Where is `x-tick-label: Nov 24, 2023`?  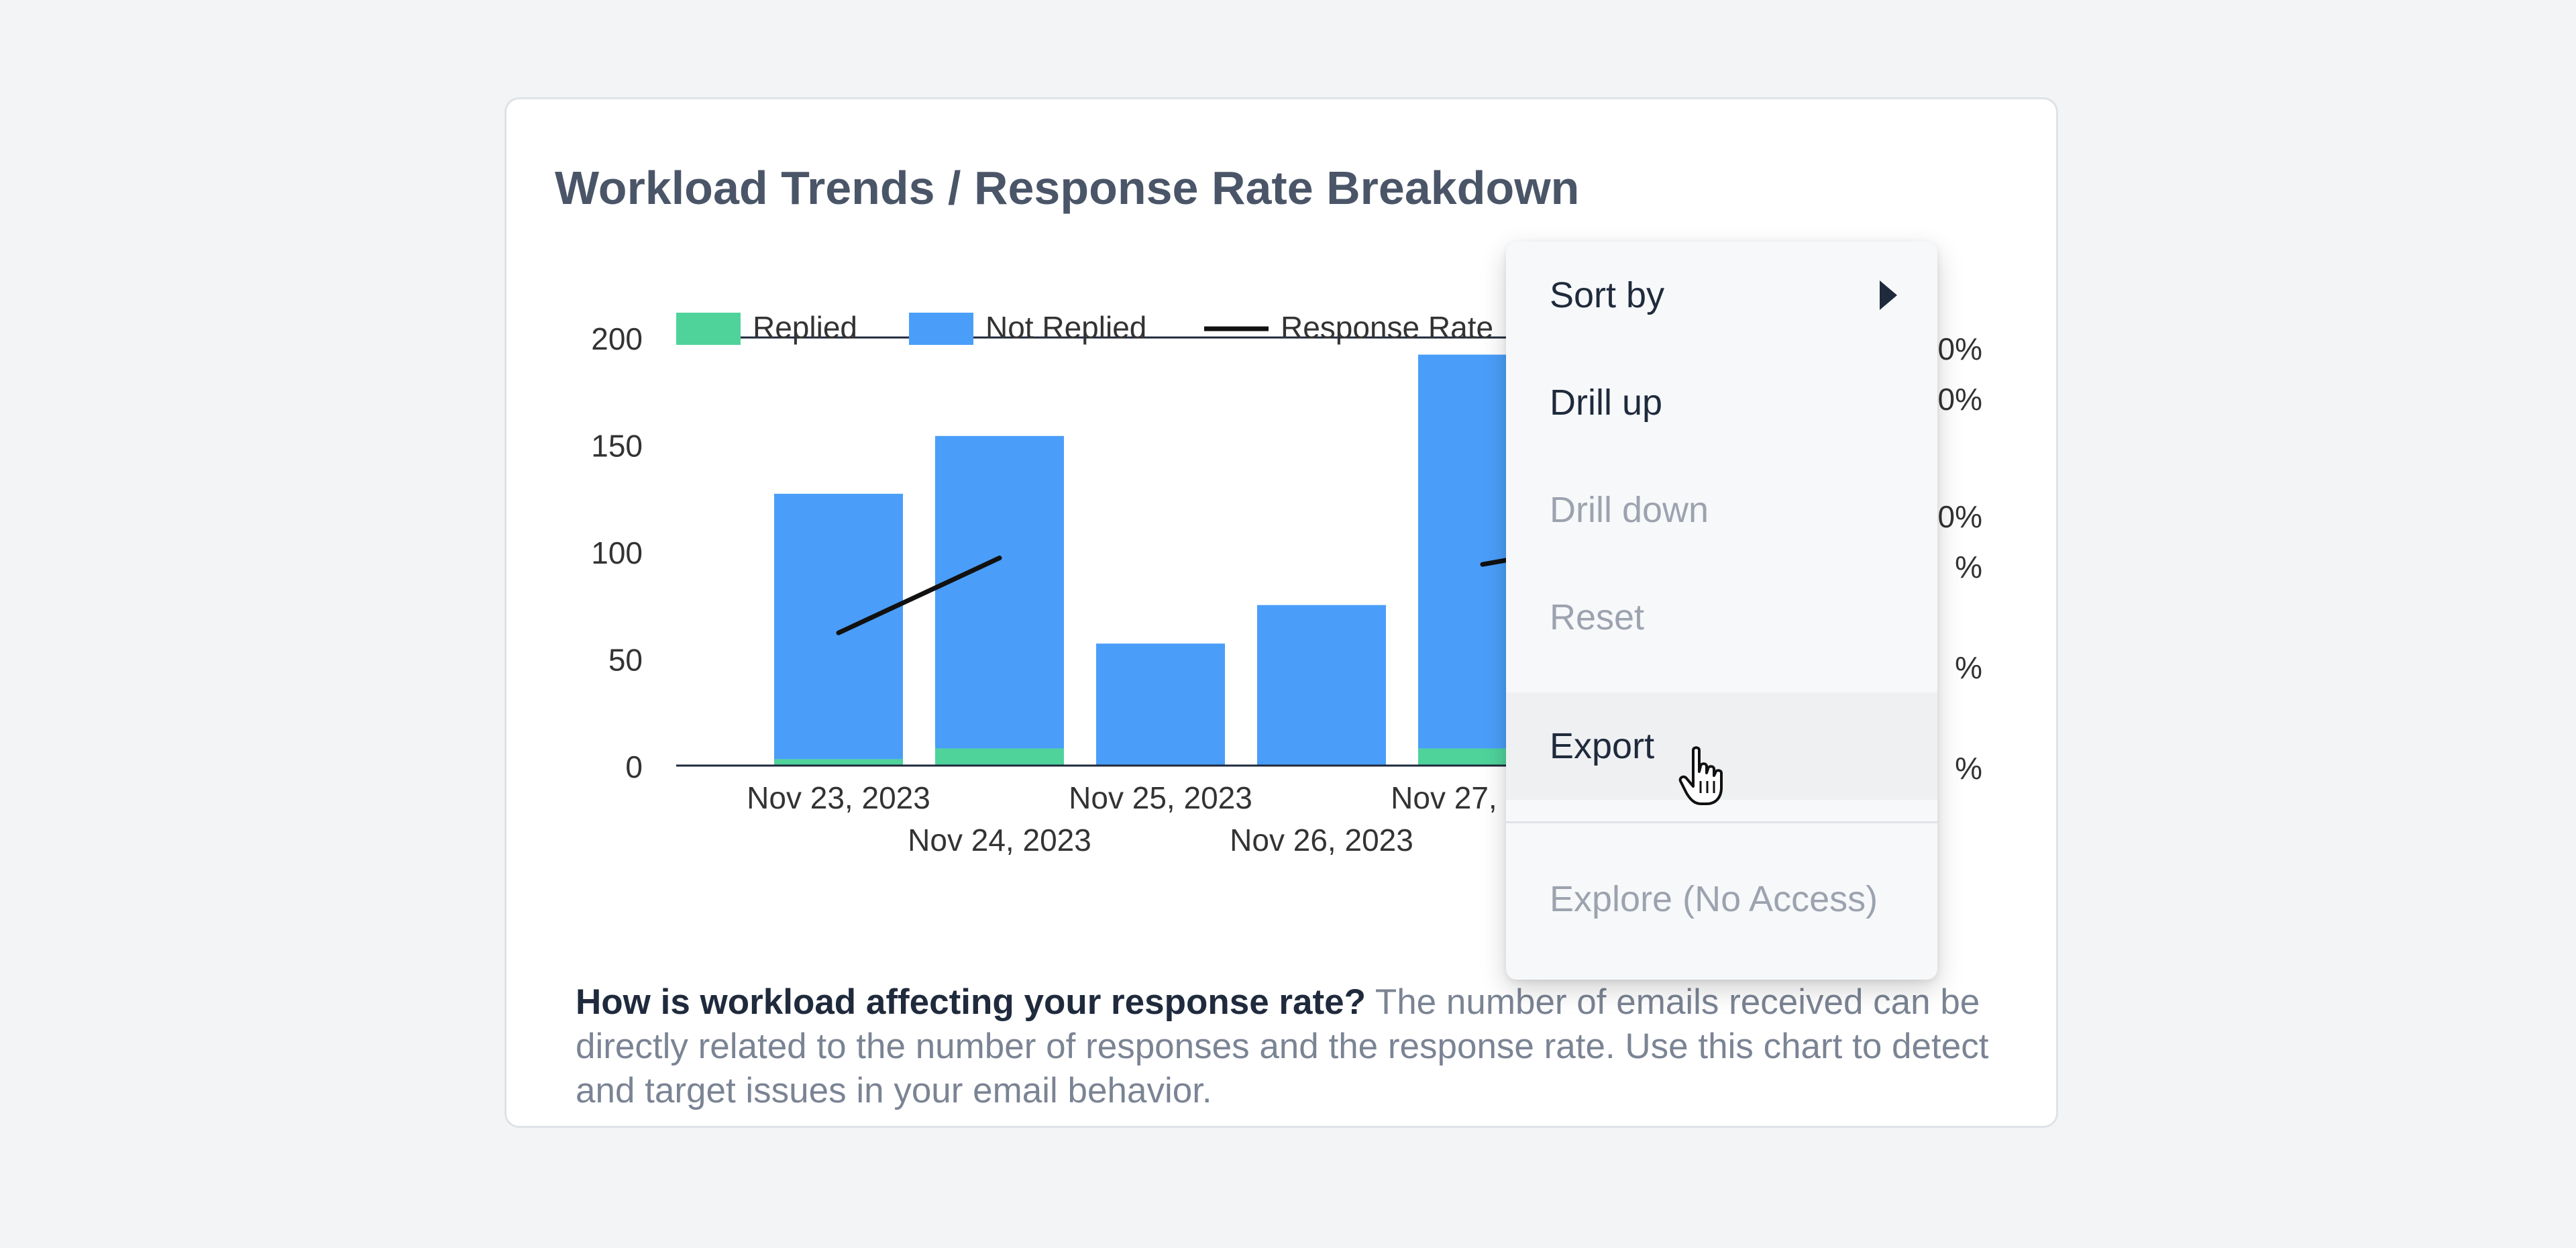
x-tick-label: Nov 24, 2023 is located at coordinates (999, 840).